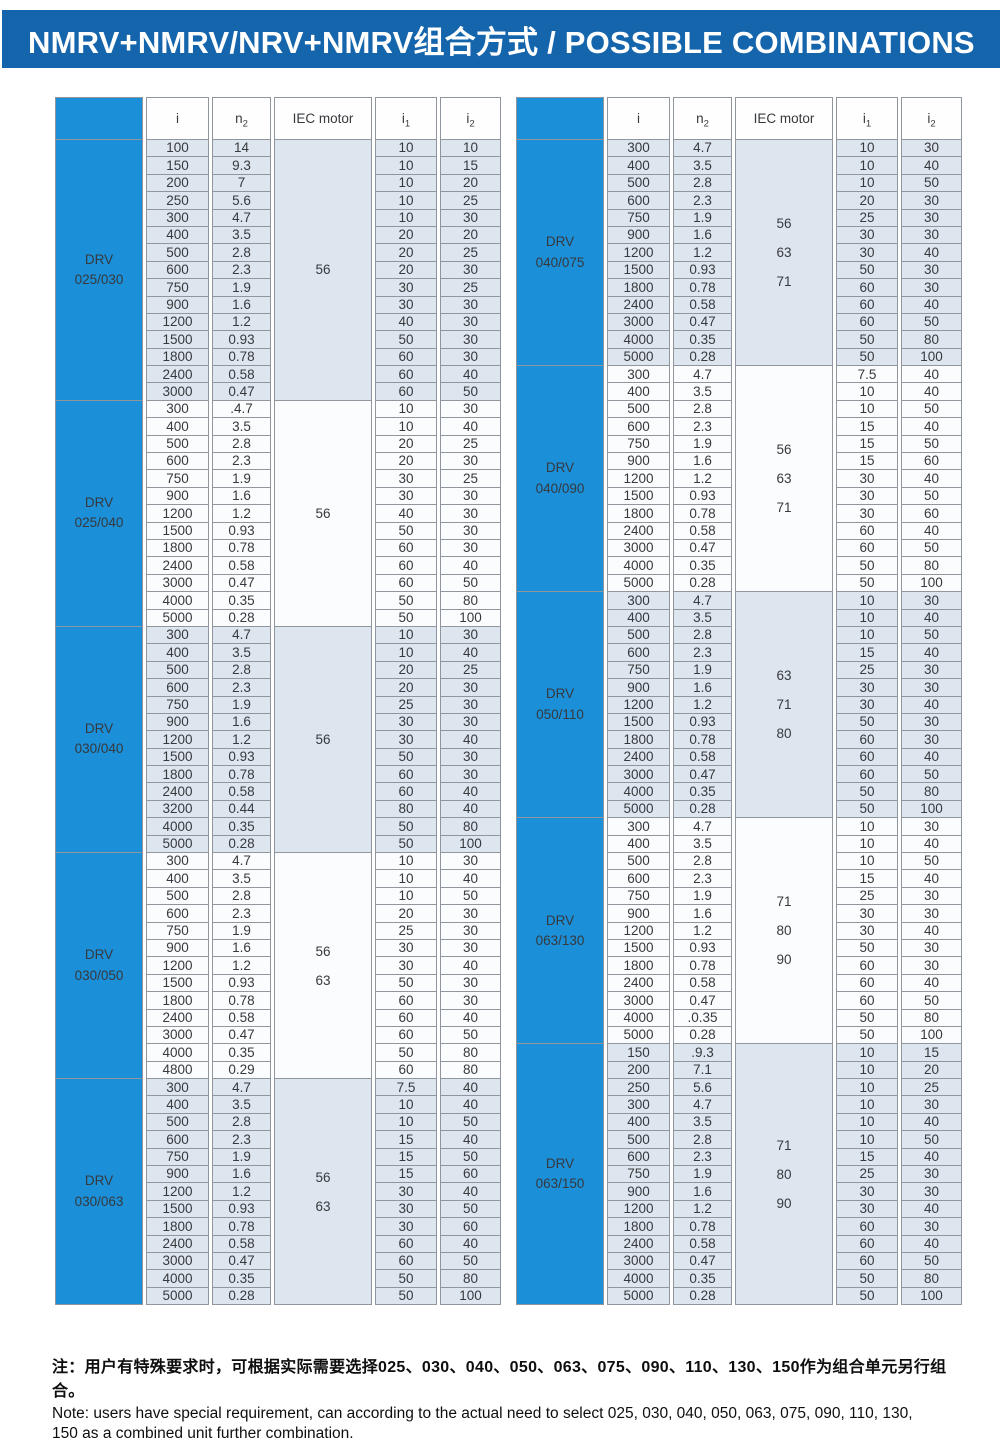 This screenshot has height=1445, width=1000. Describe the element at coordinates (278, 1000) in the screenshot. I see `table-row: 1800 0.78 60 30` at that location.